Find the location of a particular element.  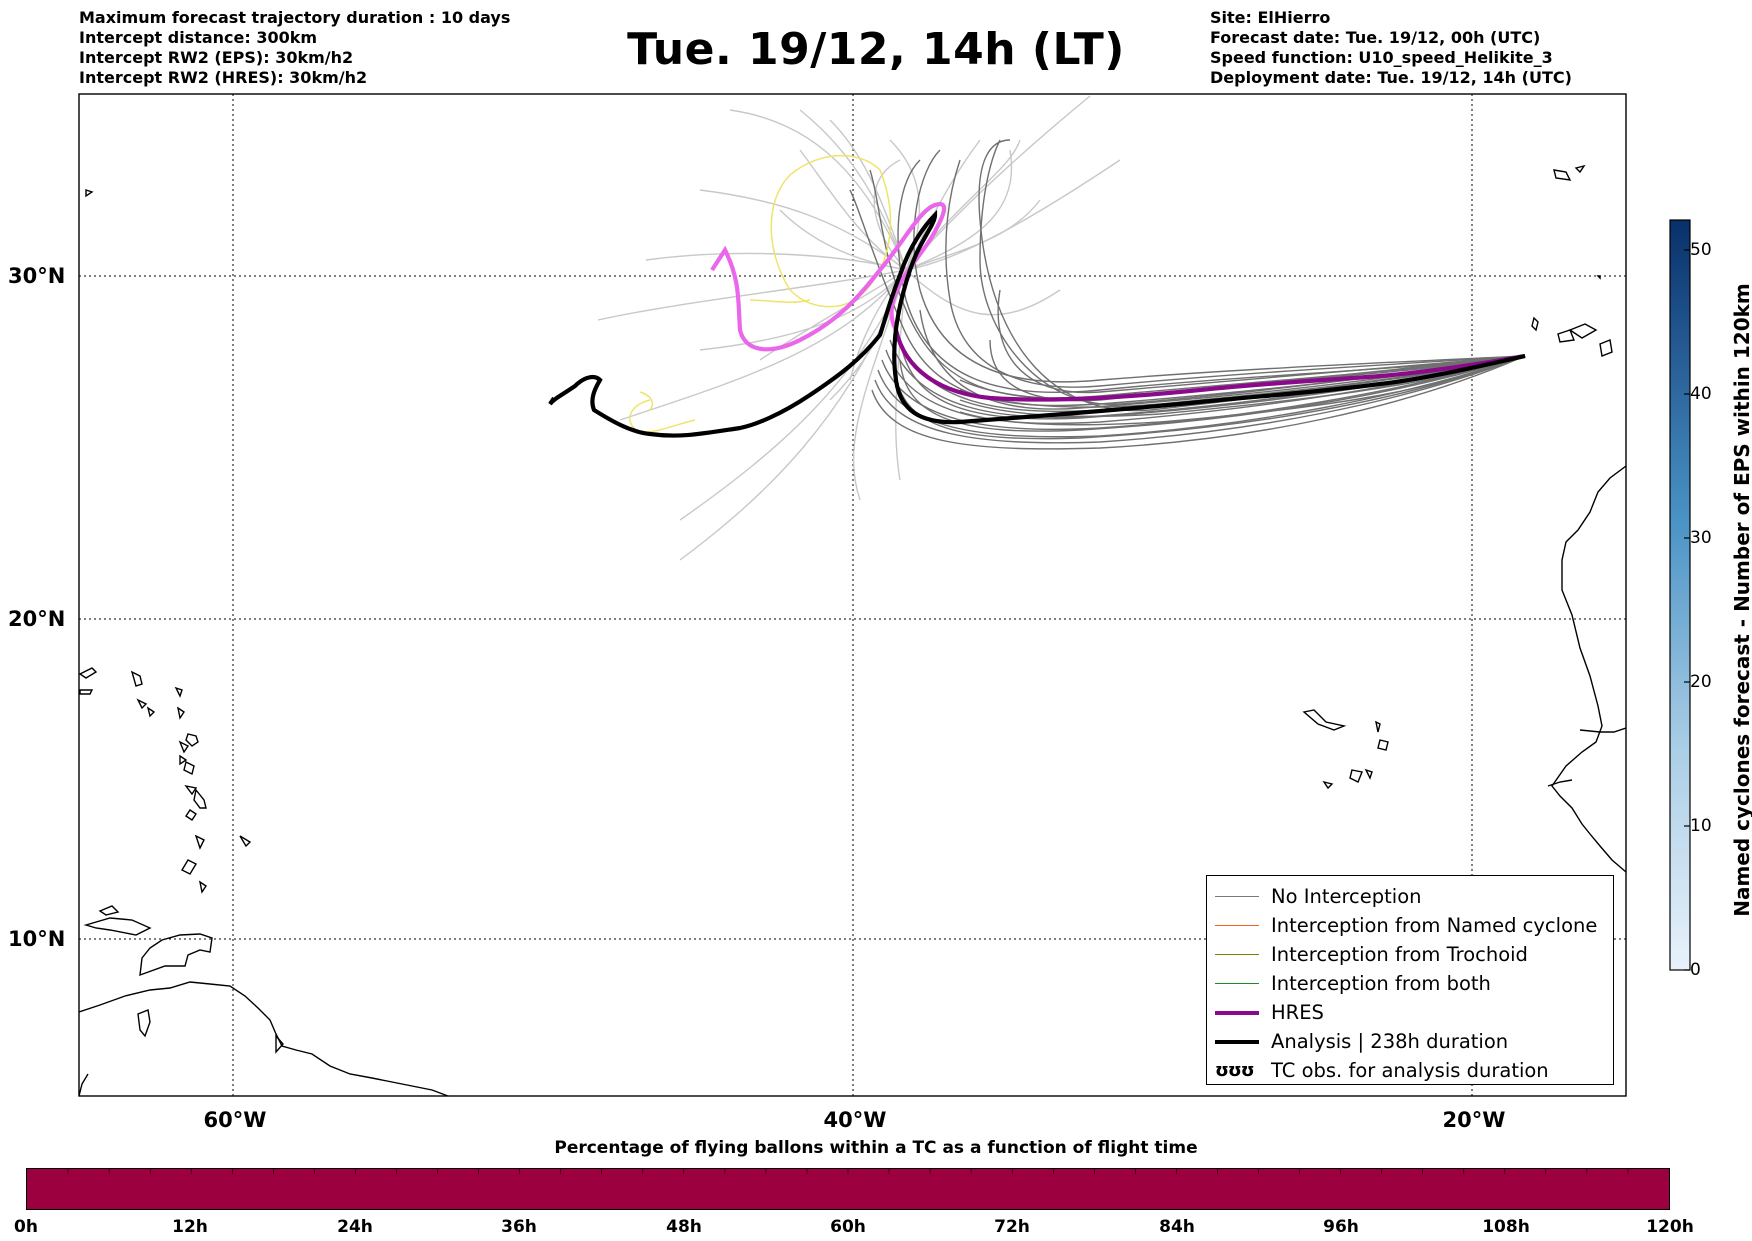

time-tick: 0h is located at coordinates (26, 1227).